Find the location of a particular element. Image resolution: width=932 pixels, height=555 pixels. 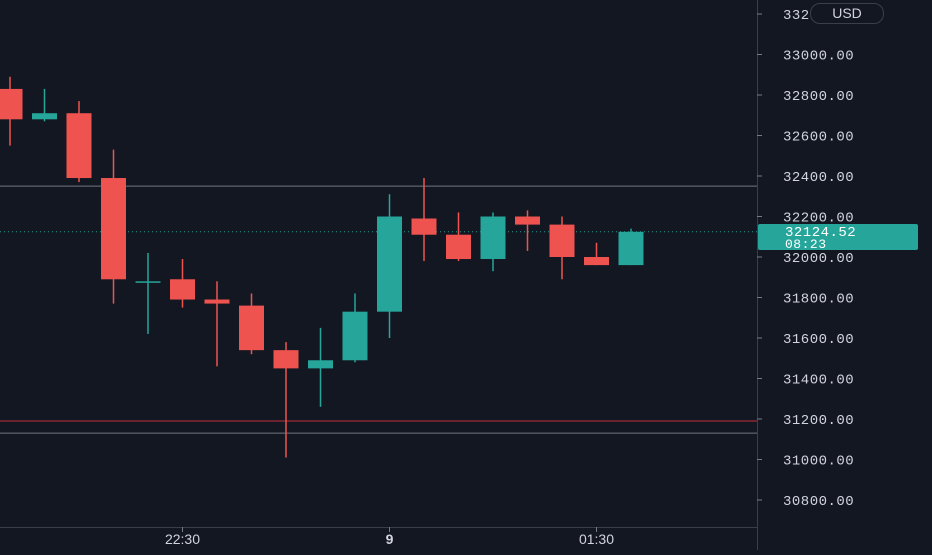

y-tick-label: 30800.00 is located at coordinates (818, 502).